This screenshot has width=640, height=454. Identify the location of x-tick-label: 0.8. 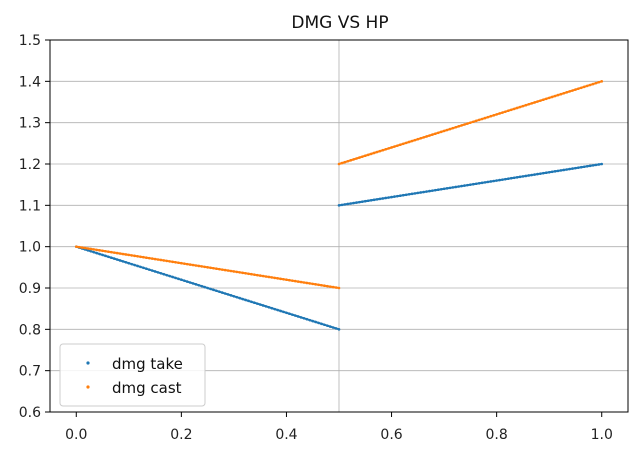
(497, 435).